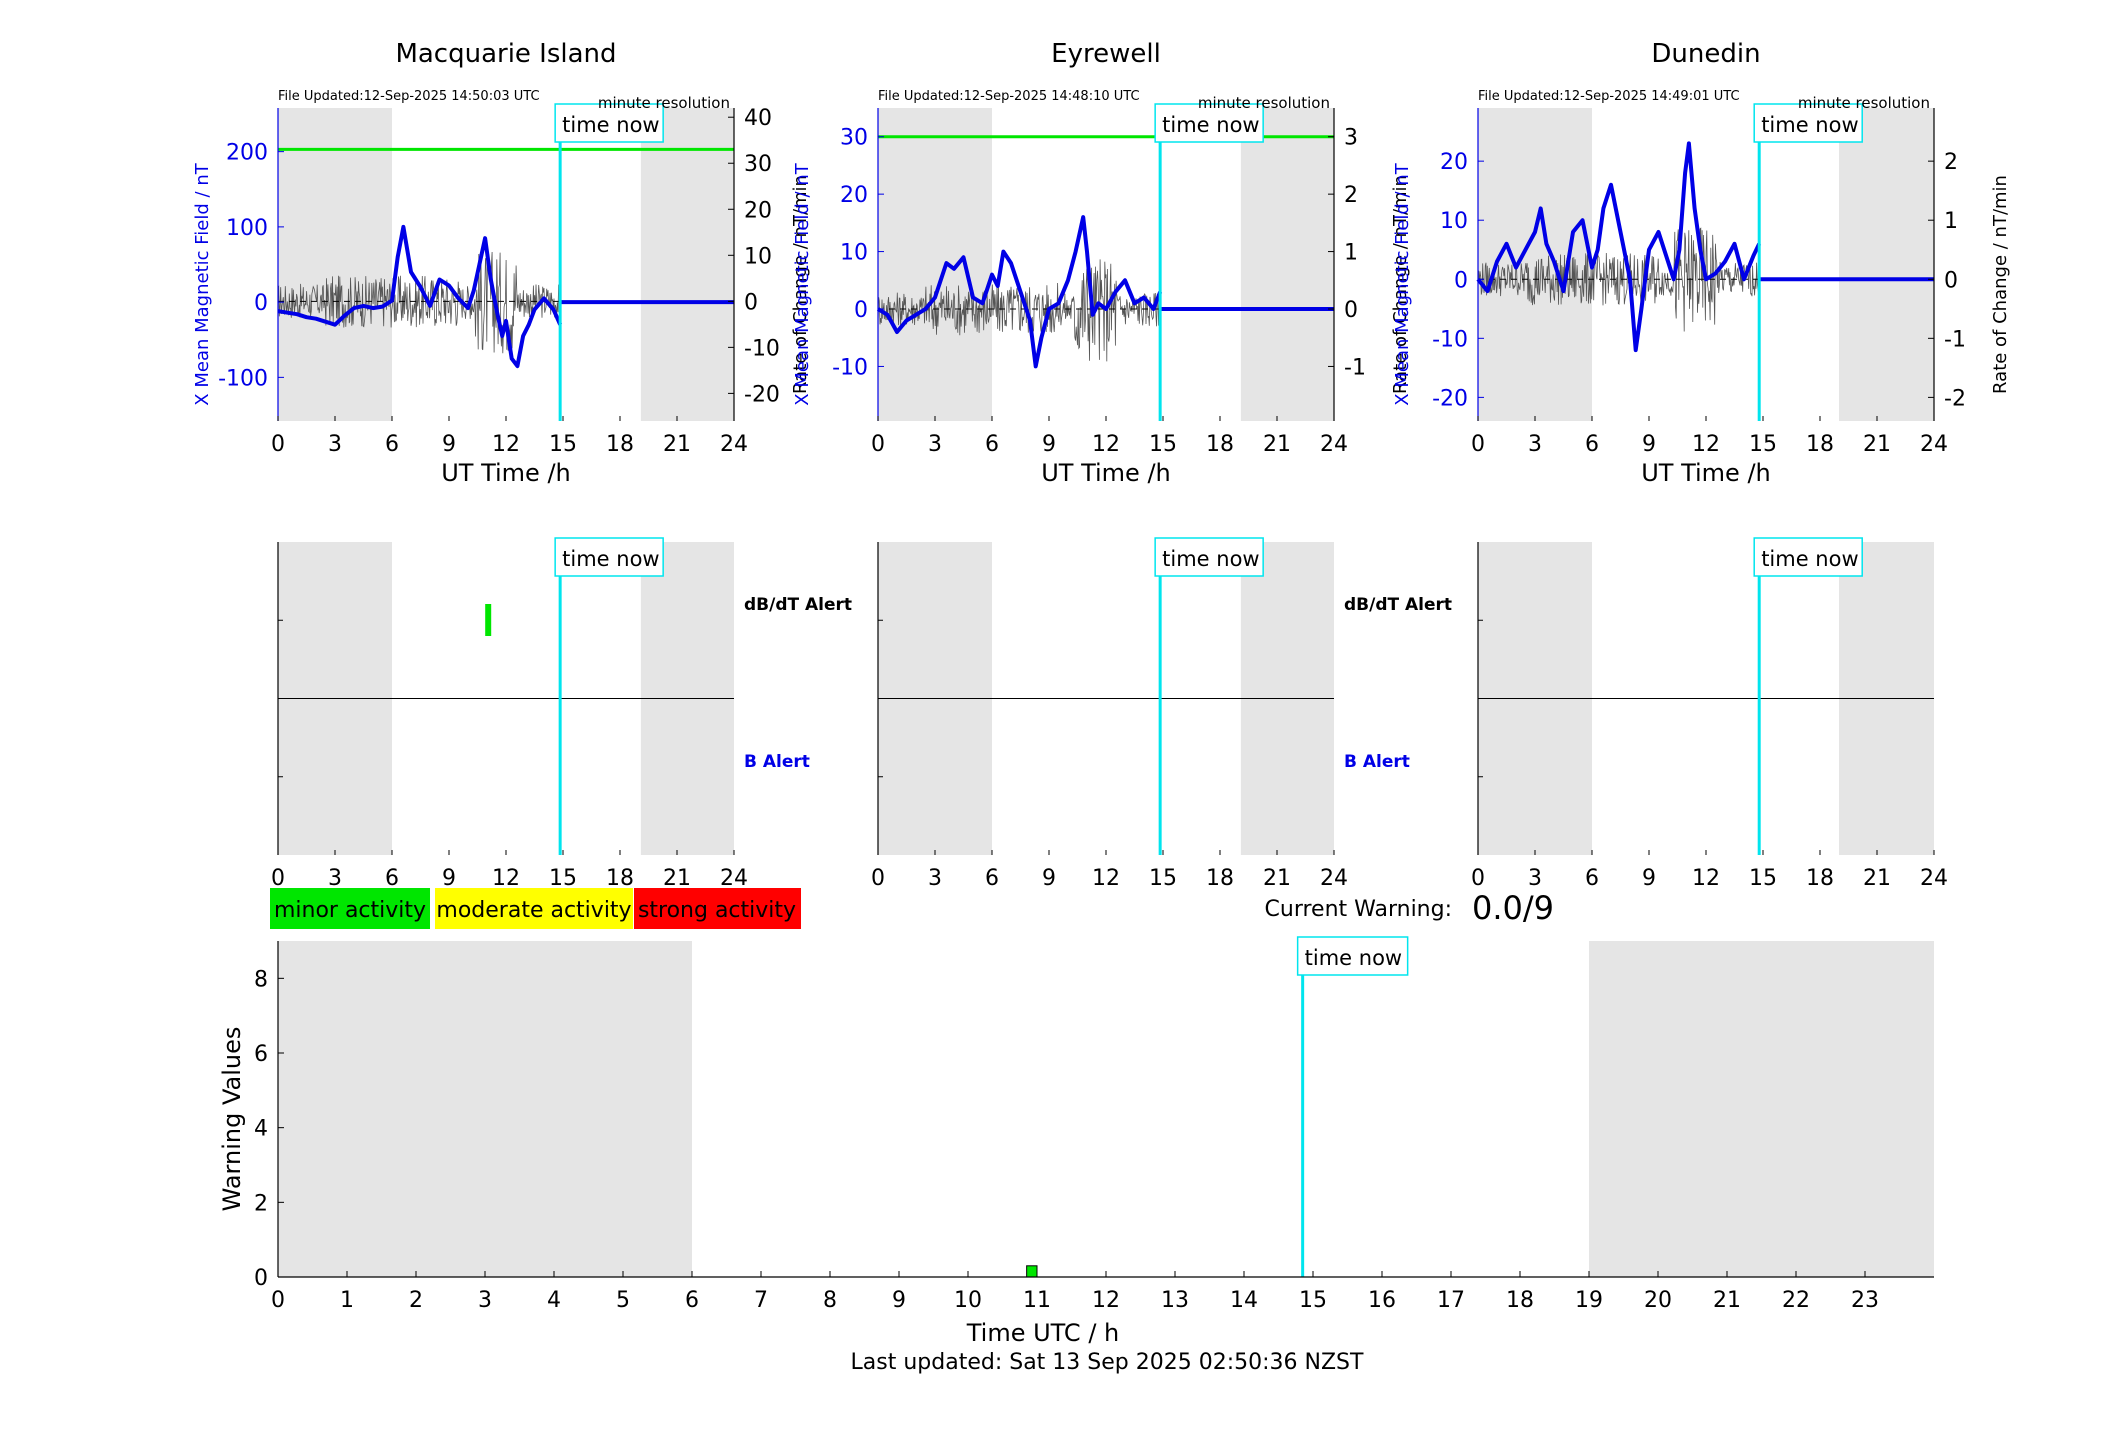 This screenshot has height=1437, width=2117. I want to click on x-tick-label: 1, so click(347, 1300).